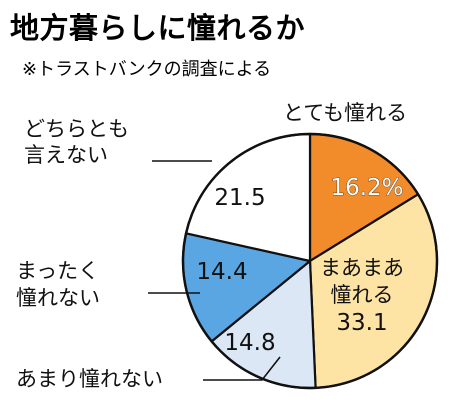  What do you see at coordinates (221, 272) in the screenshot?
I see `slice-value-label: 14.4` at bounding box center [221, 272].